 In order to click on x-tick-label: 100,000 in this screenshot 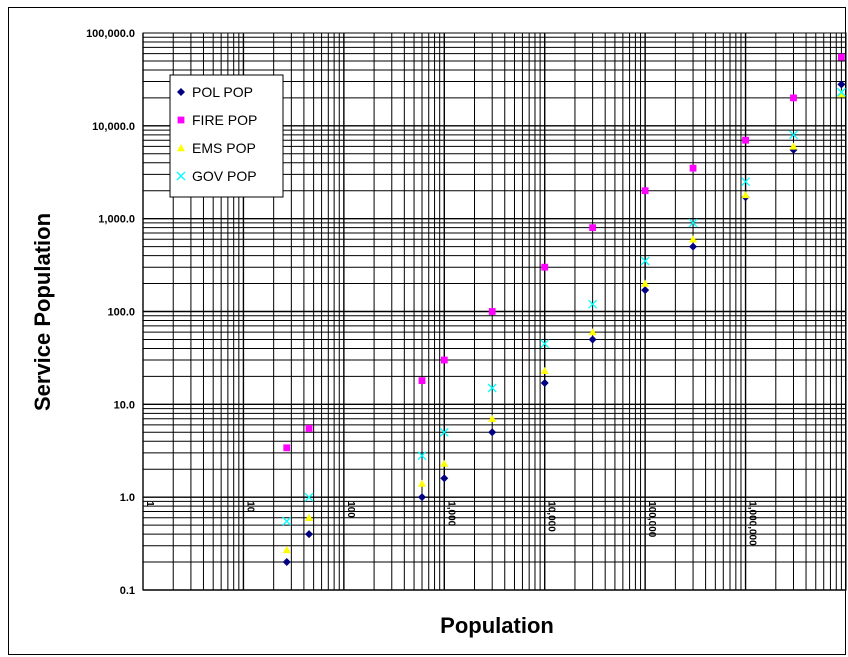, I will do `click(651, 519)`.